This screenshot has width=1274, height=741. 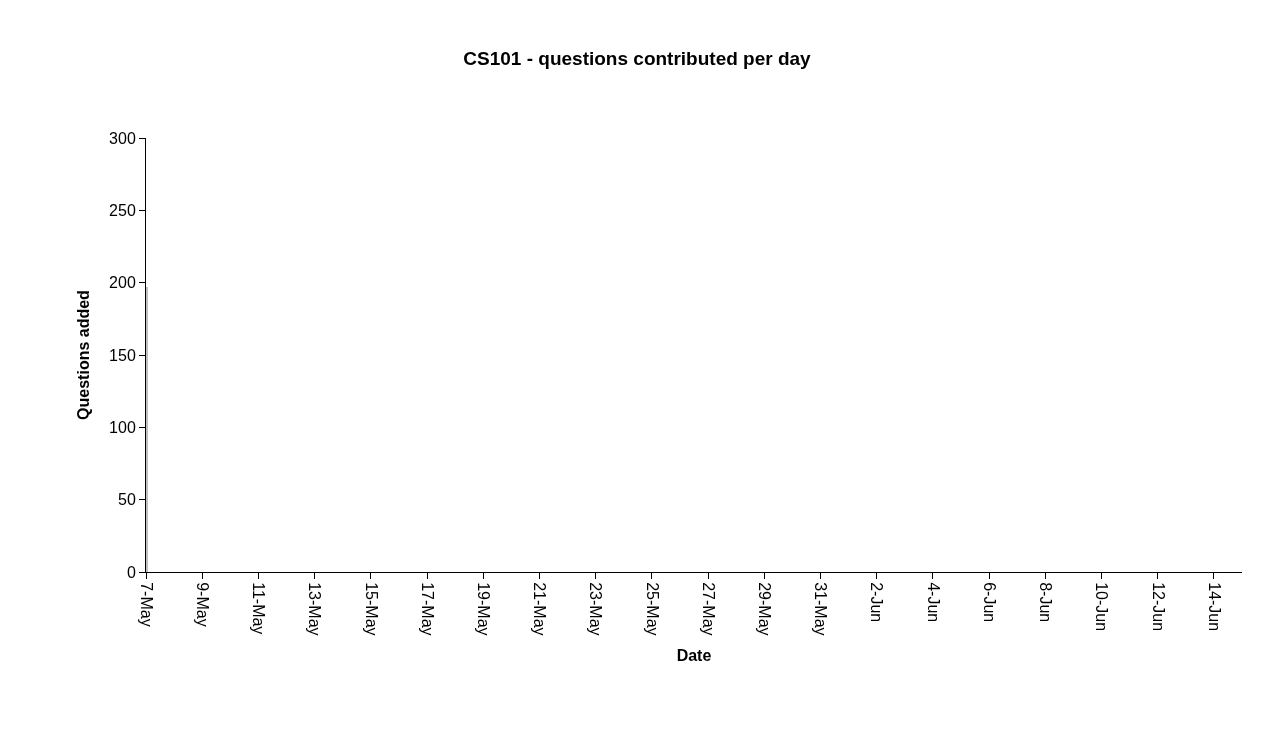 What do you see at coordinates (933, 602) in the screenshot?
I see `x-tick-label: 4-Jun` at bounding box center [933, 602].